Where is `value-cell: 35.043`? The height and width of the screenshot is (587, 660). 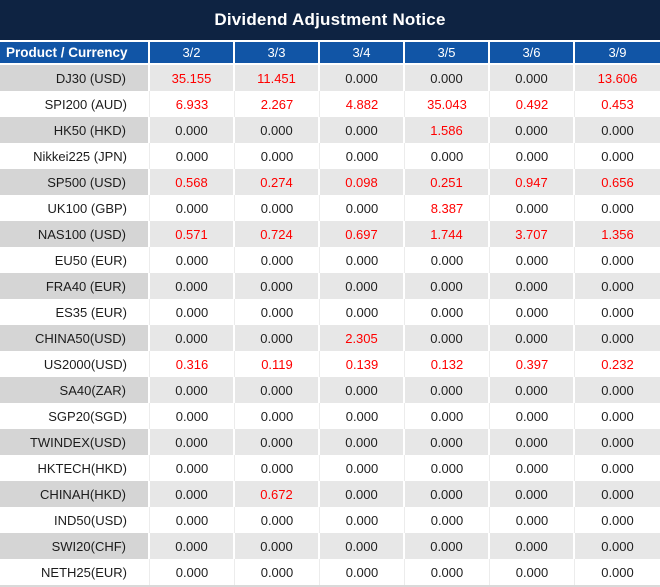 value-cell: 35.043 is located at coordinates (447, 104).